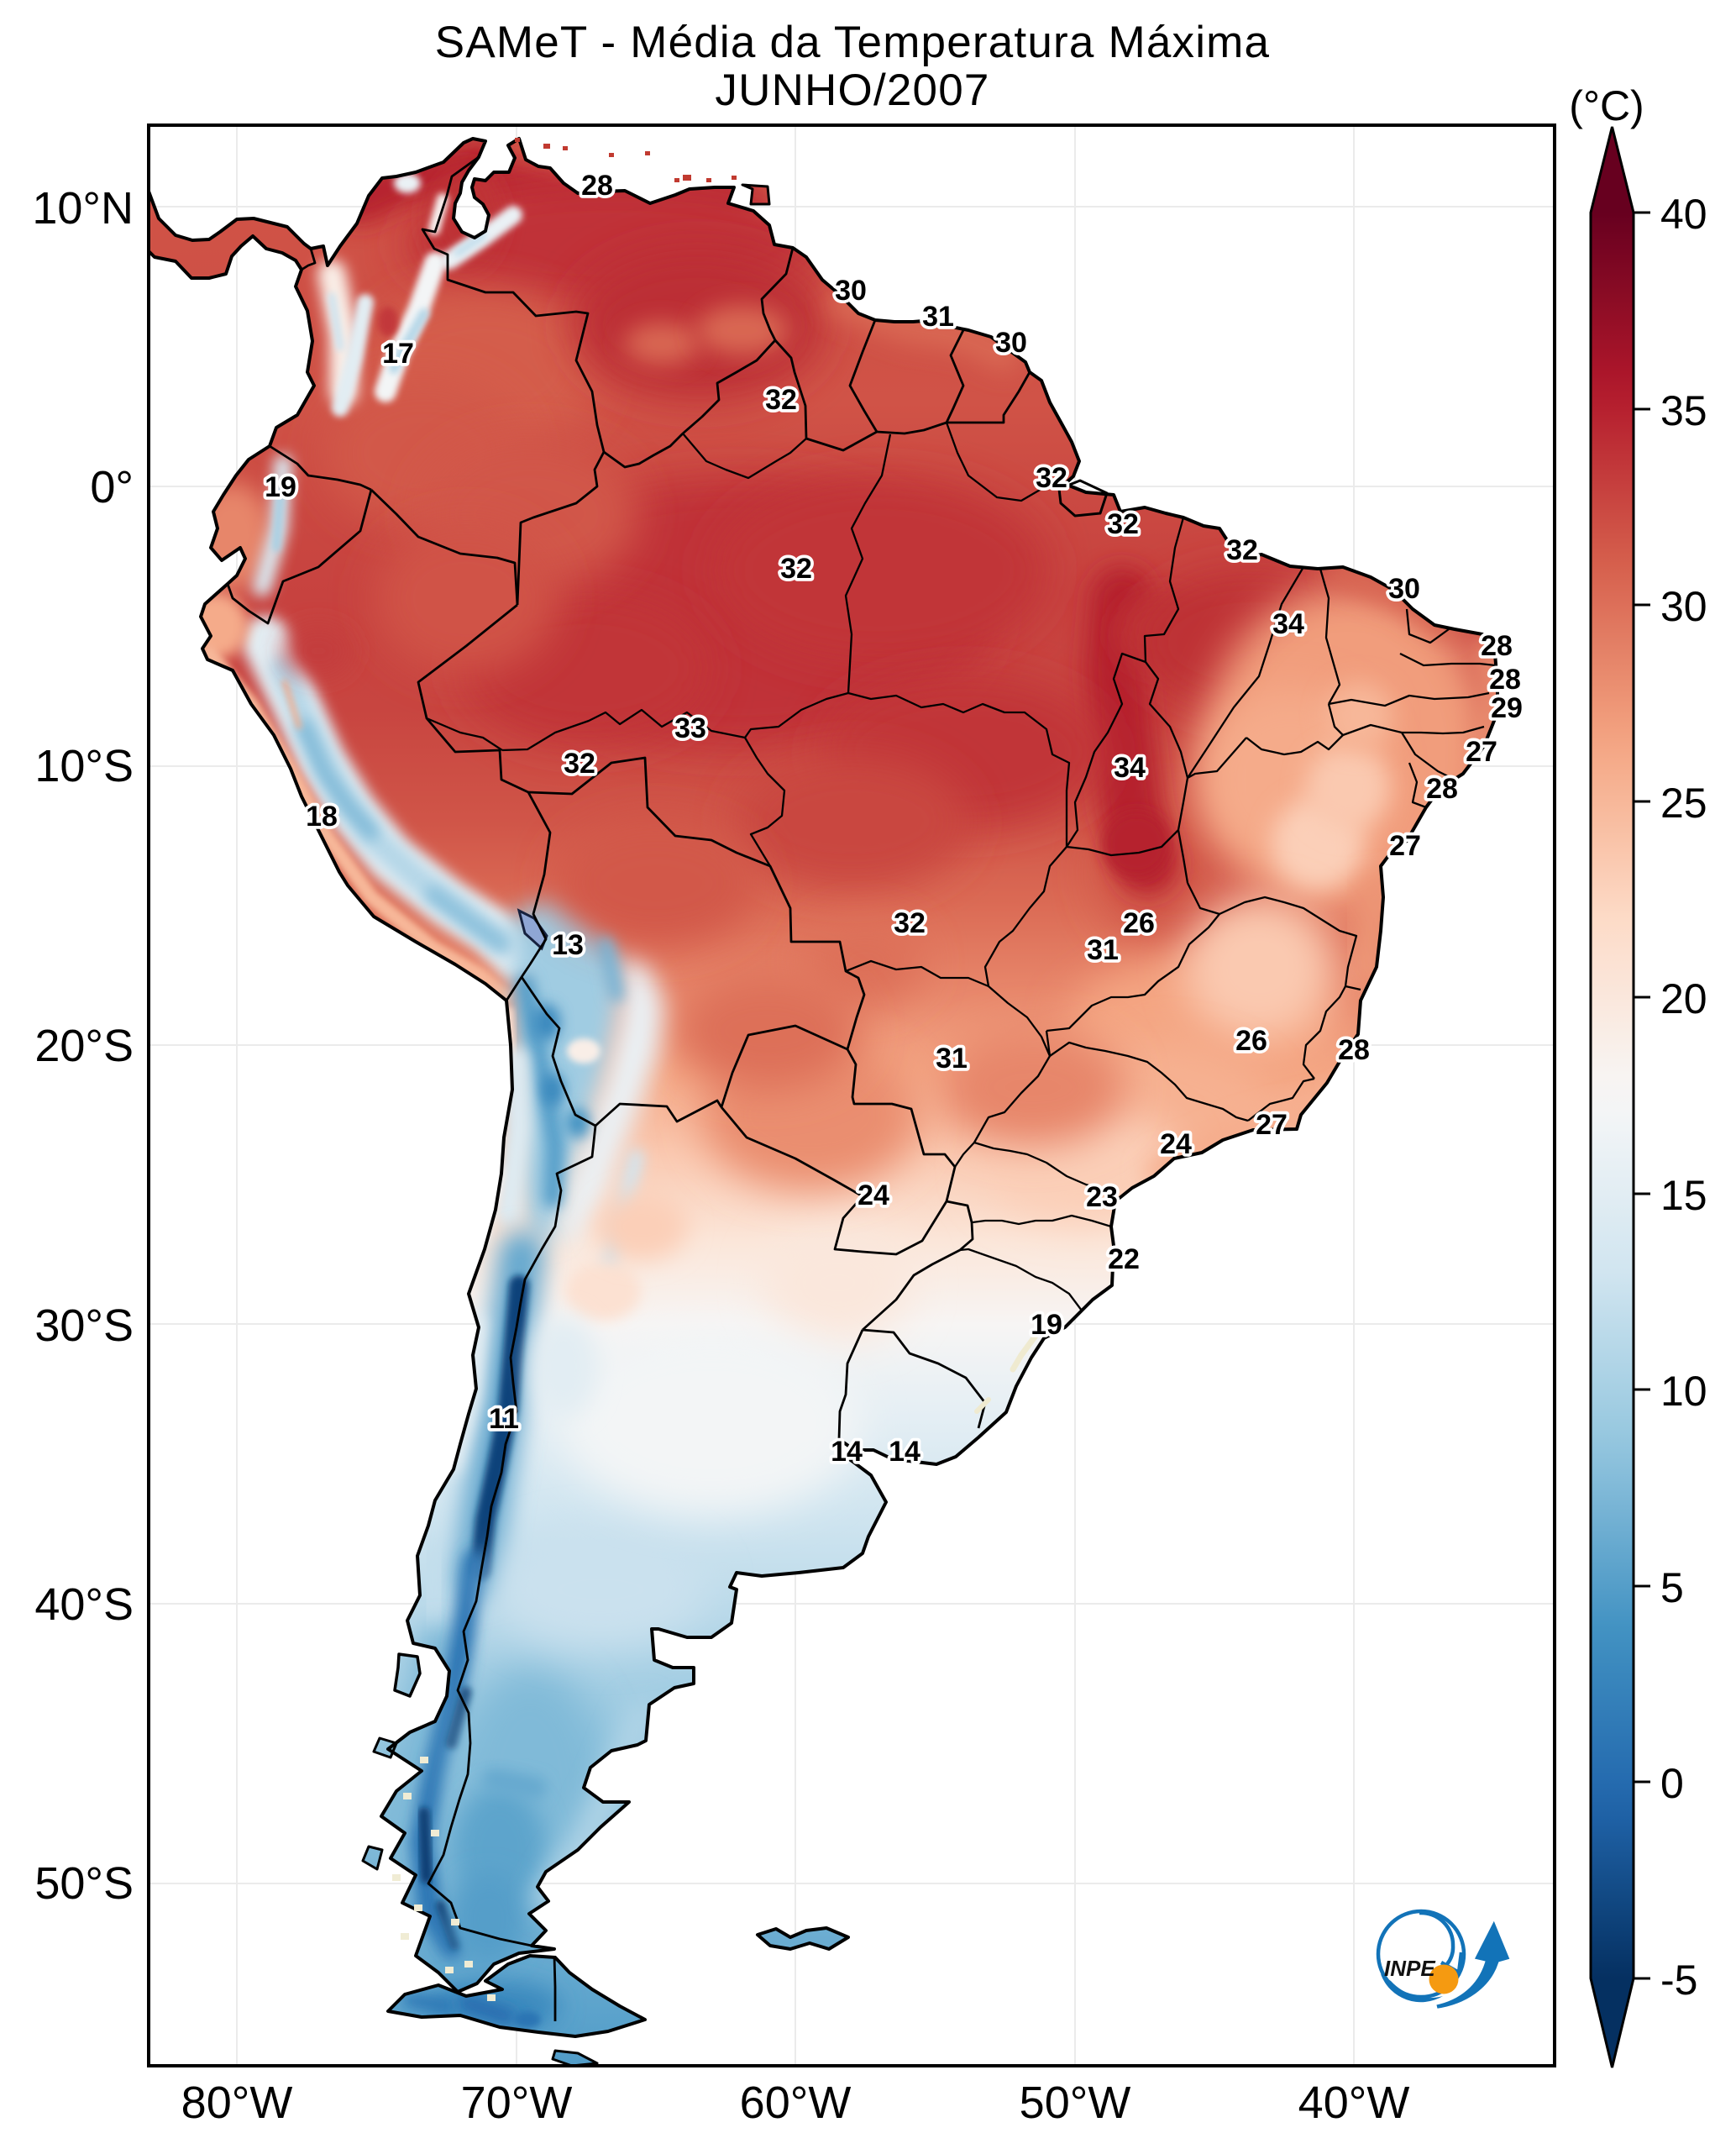  I want to click on svg-text: 10°N, so click(83, 208).